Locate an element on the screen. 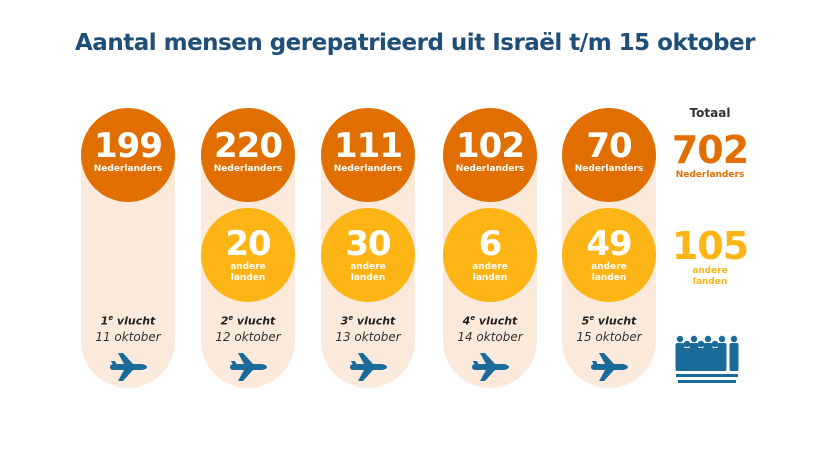  nederlanders-circle: 111 Nederlanders is located at coordinates (368, 155).